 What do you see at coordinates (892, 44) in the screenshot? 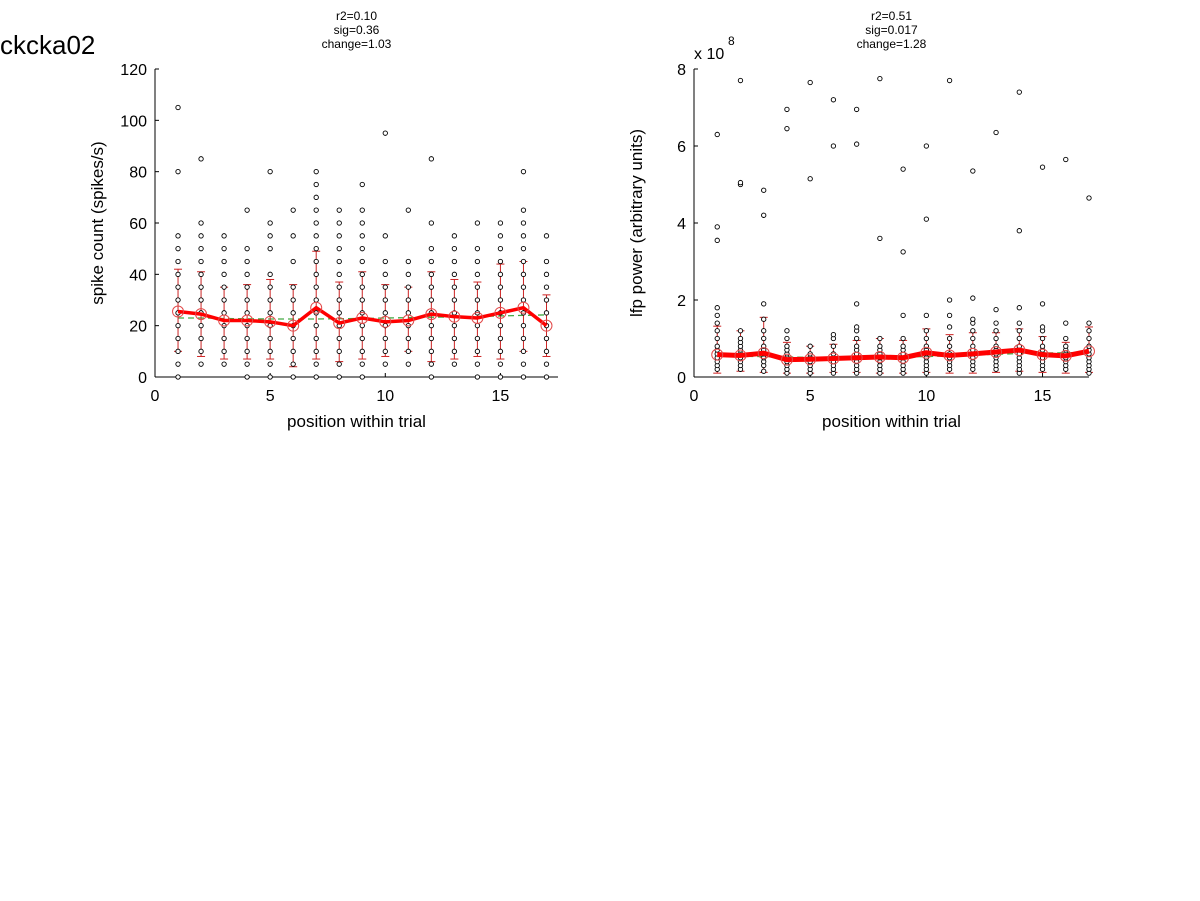
I see `title-line: change=1.28` at bounding box center [892, 44].